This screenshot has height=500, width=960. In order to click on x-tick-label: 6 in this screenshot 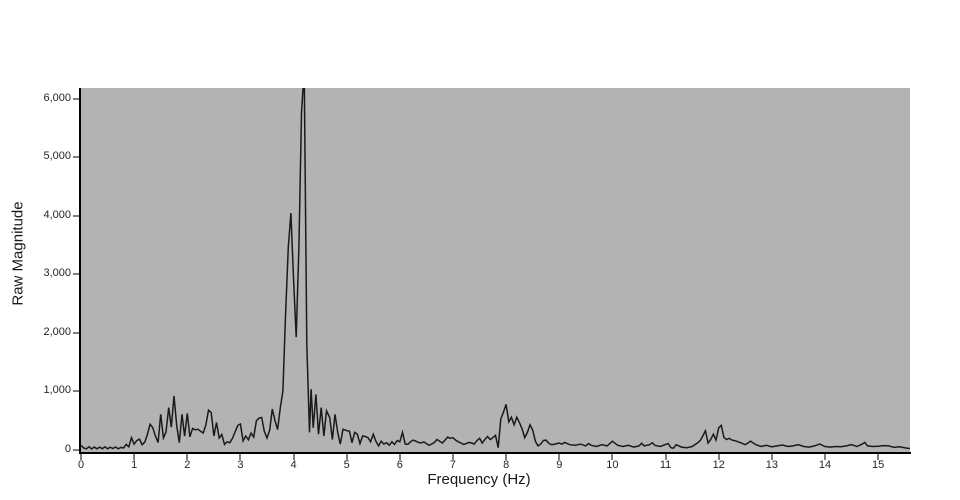, I will do `click(399, 465)`.